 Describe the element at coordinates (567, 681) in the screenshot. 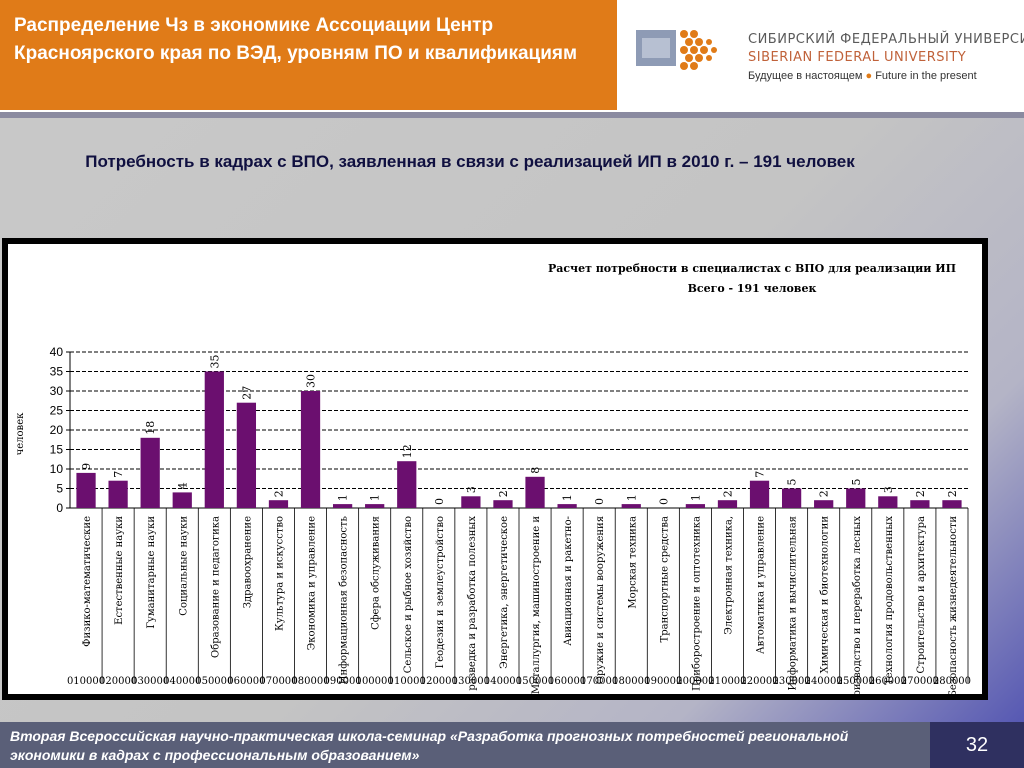

I see `category-code-label: 160000` at that location.